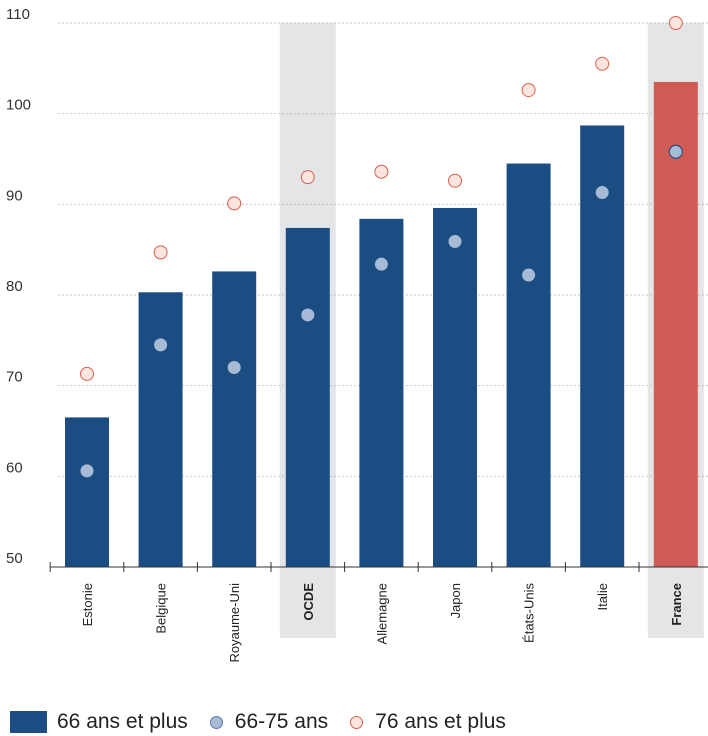 Image resolution: width=708 pixels, height=736 pixels. Describe the element at coordinates (440, 721) in the screenshot. I see `legend-label-76-plus: 76 ans et plus` at that location.